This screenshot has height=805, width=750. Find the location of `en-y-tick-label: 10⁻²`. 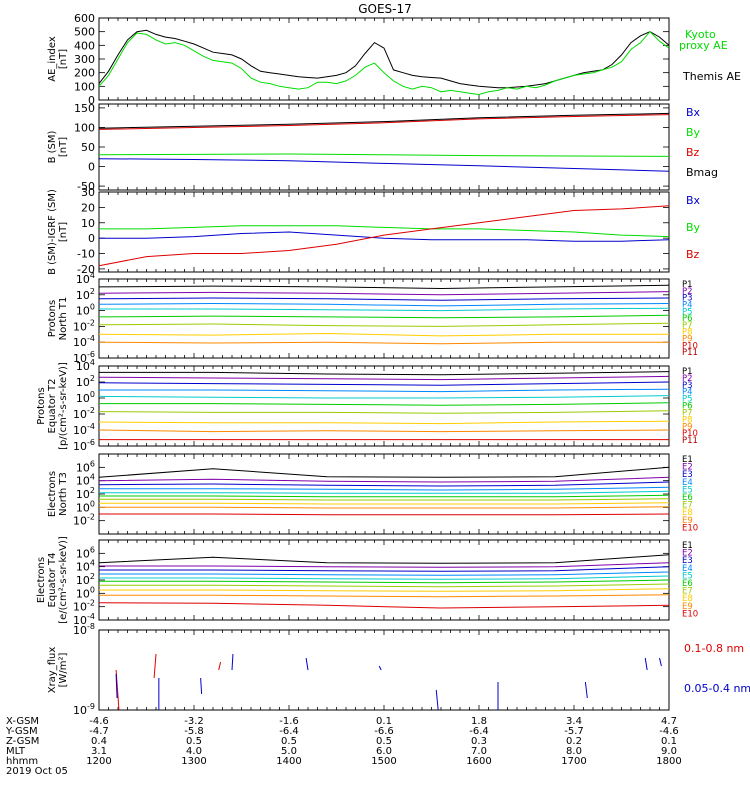

en-y-tick-label: 10⁻² is located at coordinates (84, 520).